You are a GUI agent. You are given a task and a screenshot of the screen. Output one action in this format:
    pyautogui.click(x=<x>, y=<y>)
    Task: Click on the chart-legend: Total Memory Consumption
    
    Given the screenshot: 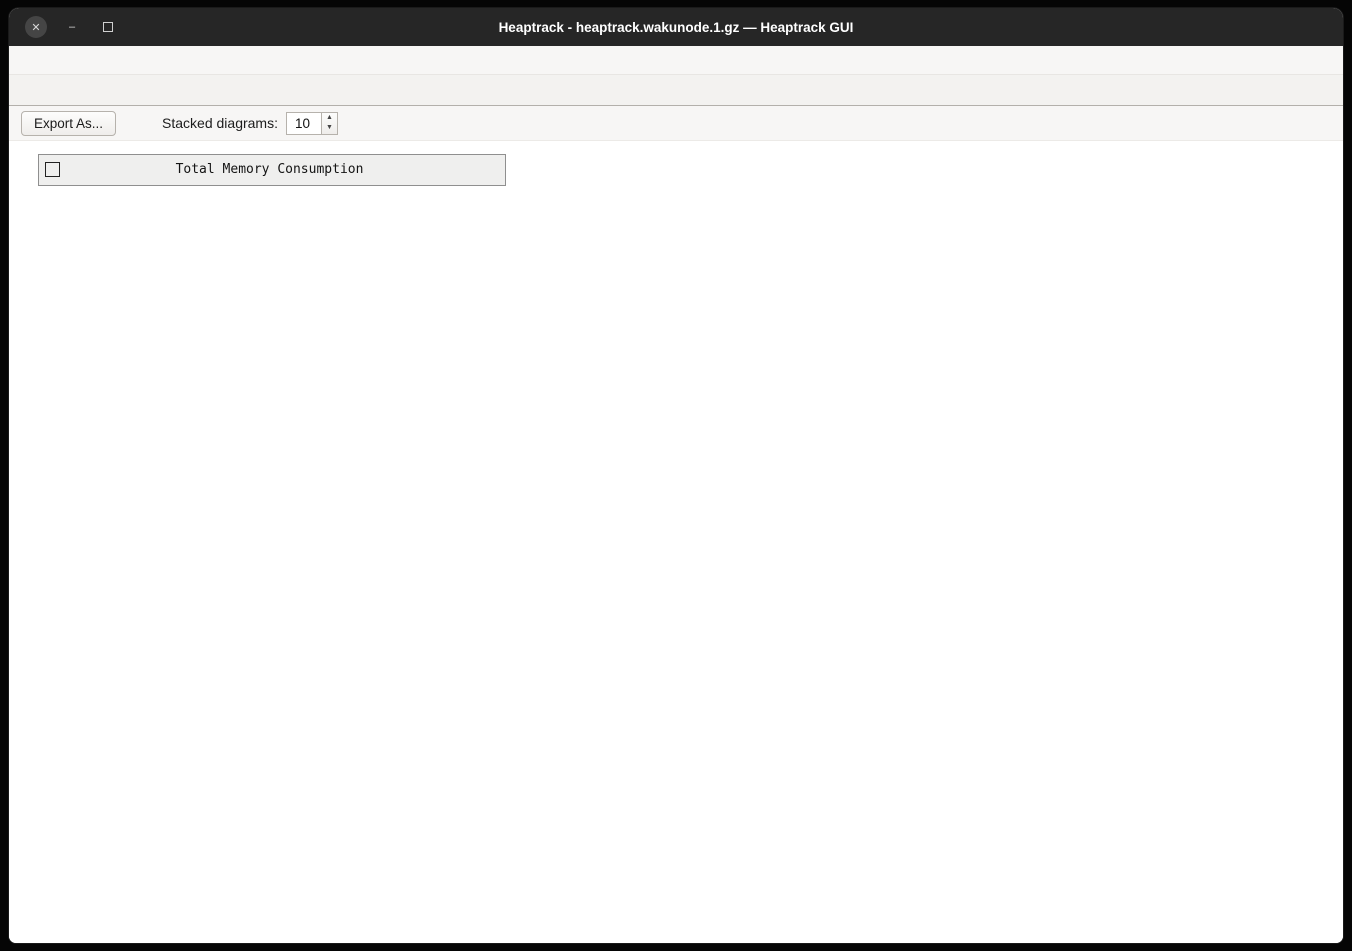 What is the action you would take?
    pyautogui.click(x=272, y=170)
    